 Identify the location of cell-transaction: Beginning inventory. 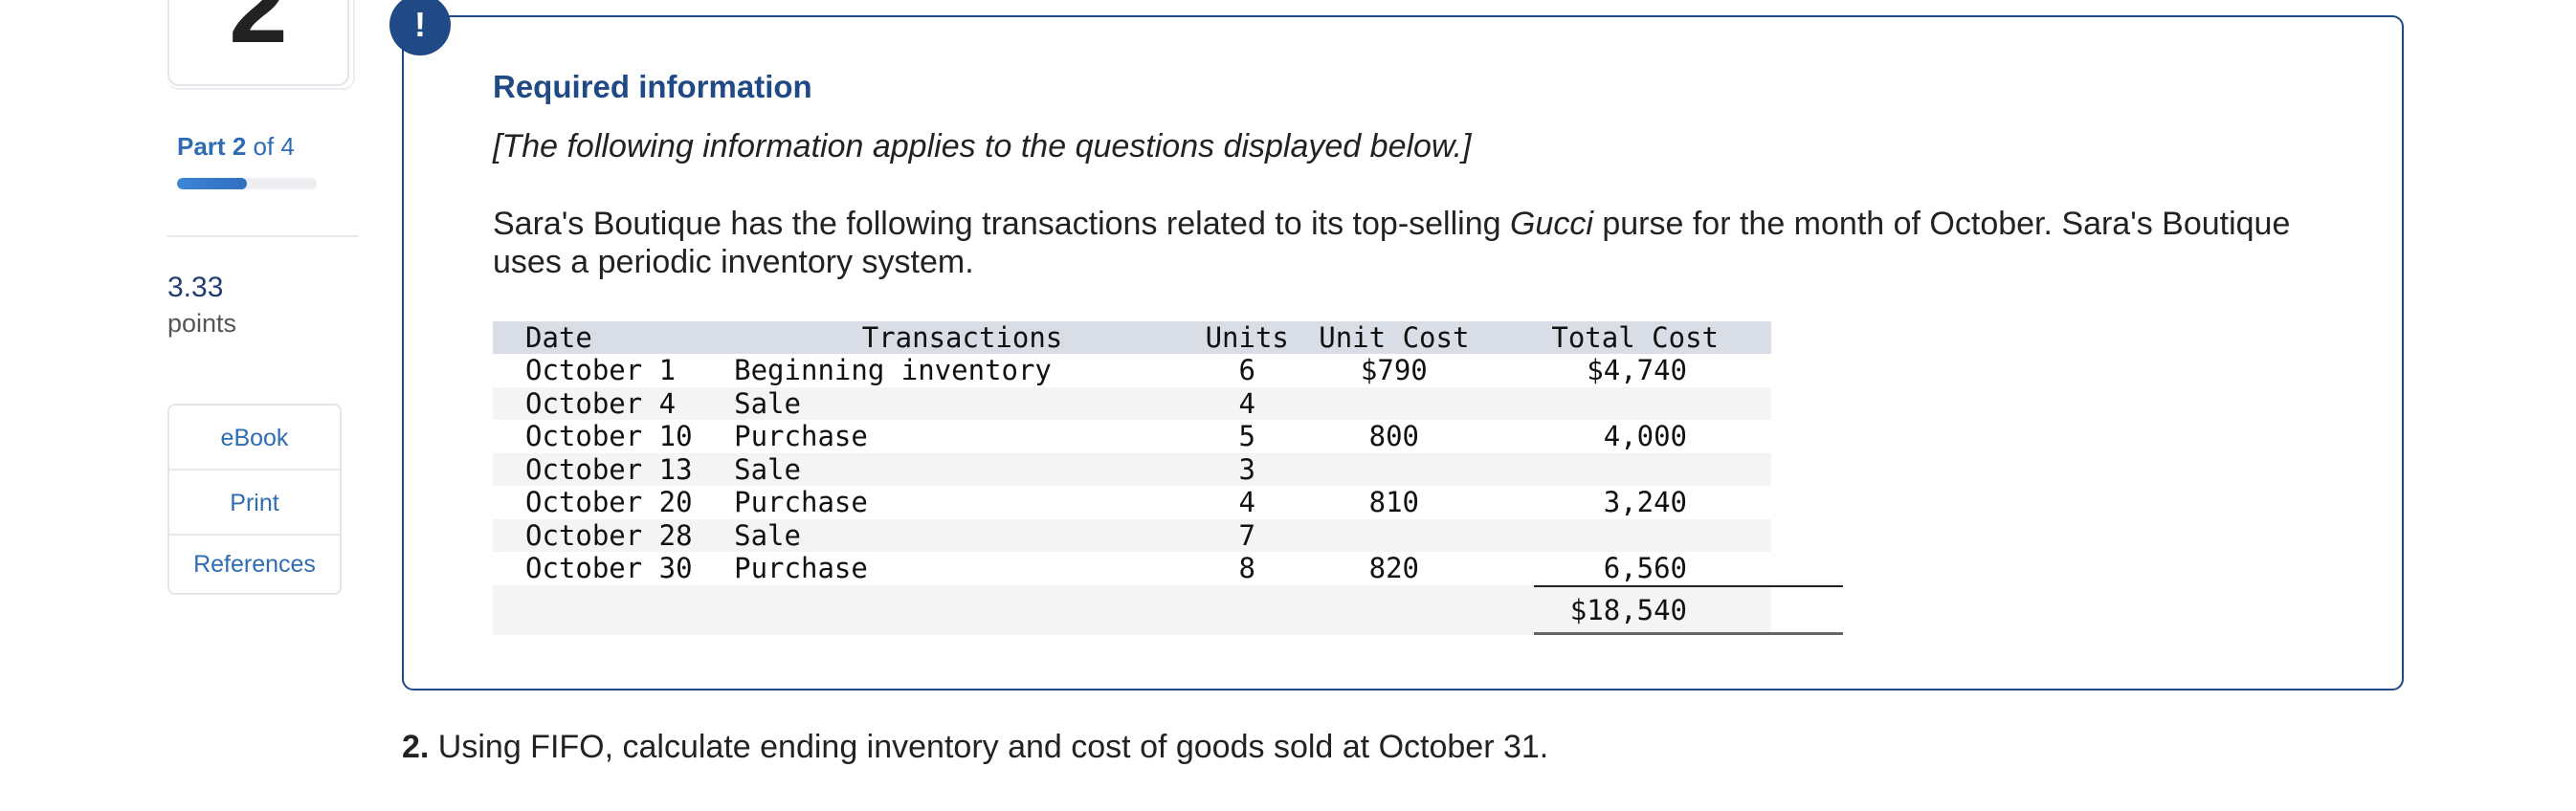
(893, 370).